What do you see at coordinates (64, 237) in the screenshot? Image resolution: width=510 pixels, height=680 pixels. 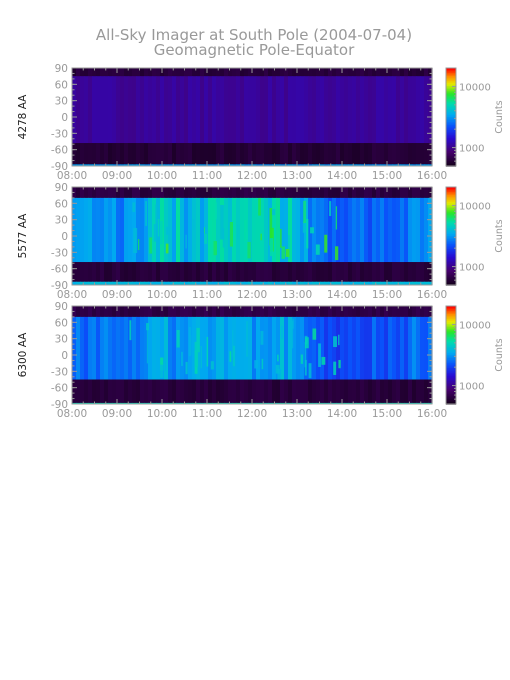 I see `y-tick-label: 0` at bounding box center [64, 237].